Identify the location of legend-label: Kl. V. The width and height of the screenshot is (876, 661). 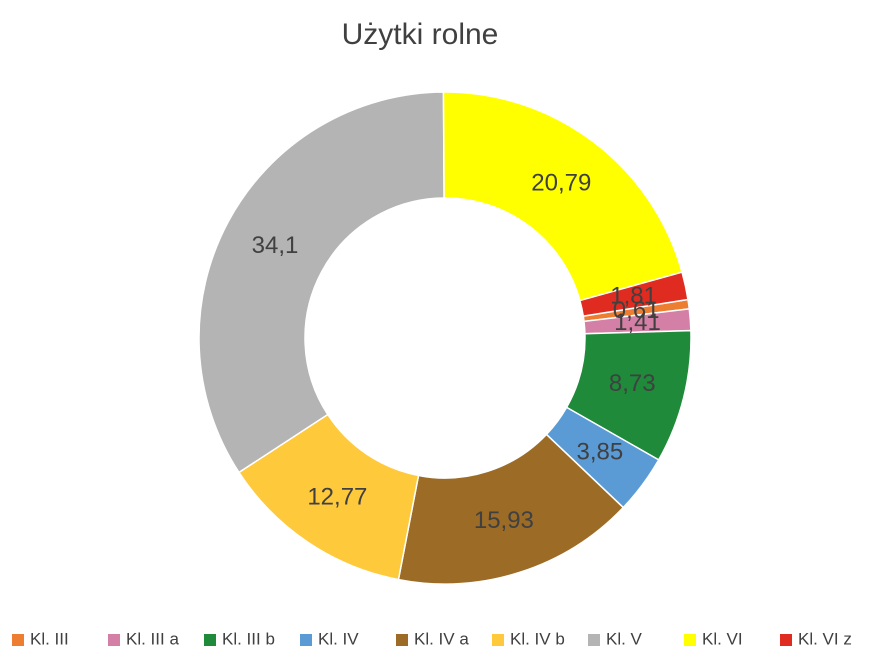
(624, 638).